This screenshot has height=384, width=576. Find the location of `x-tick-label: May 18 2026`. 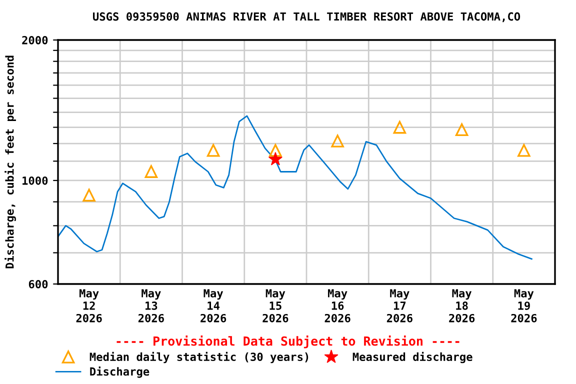

x-tick-label: May 18 2026 is located at coordinates (462, 305).